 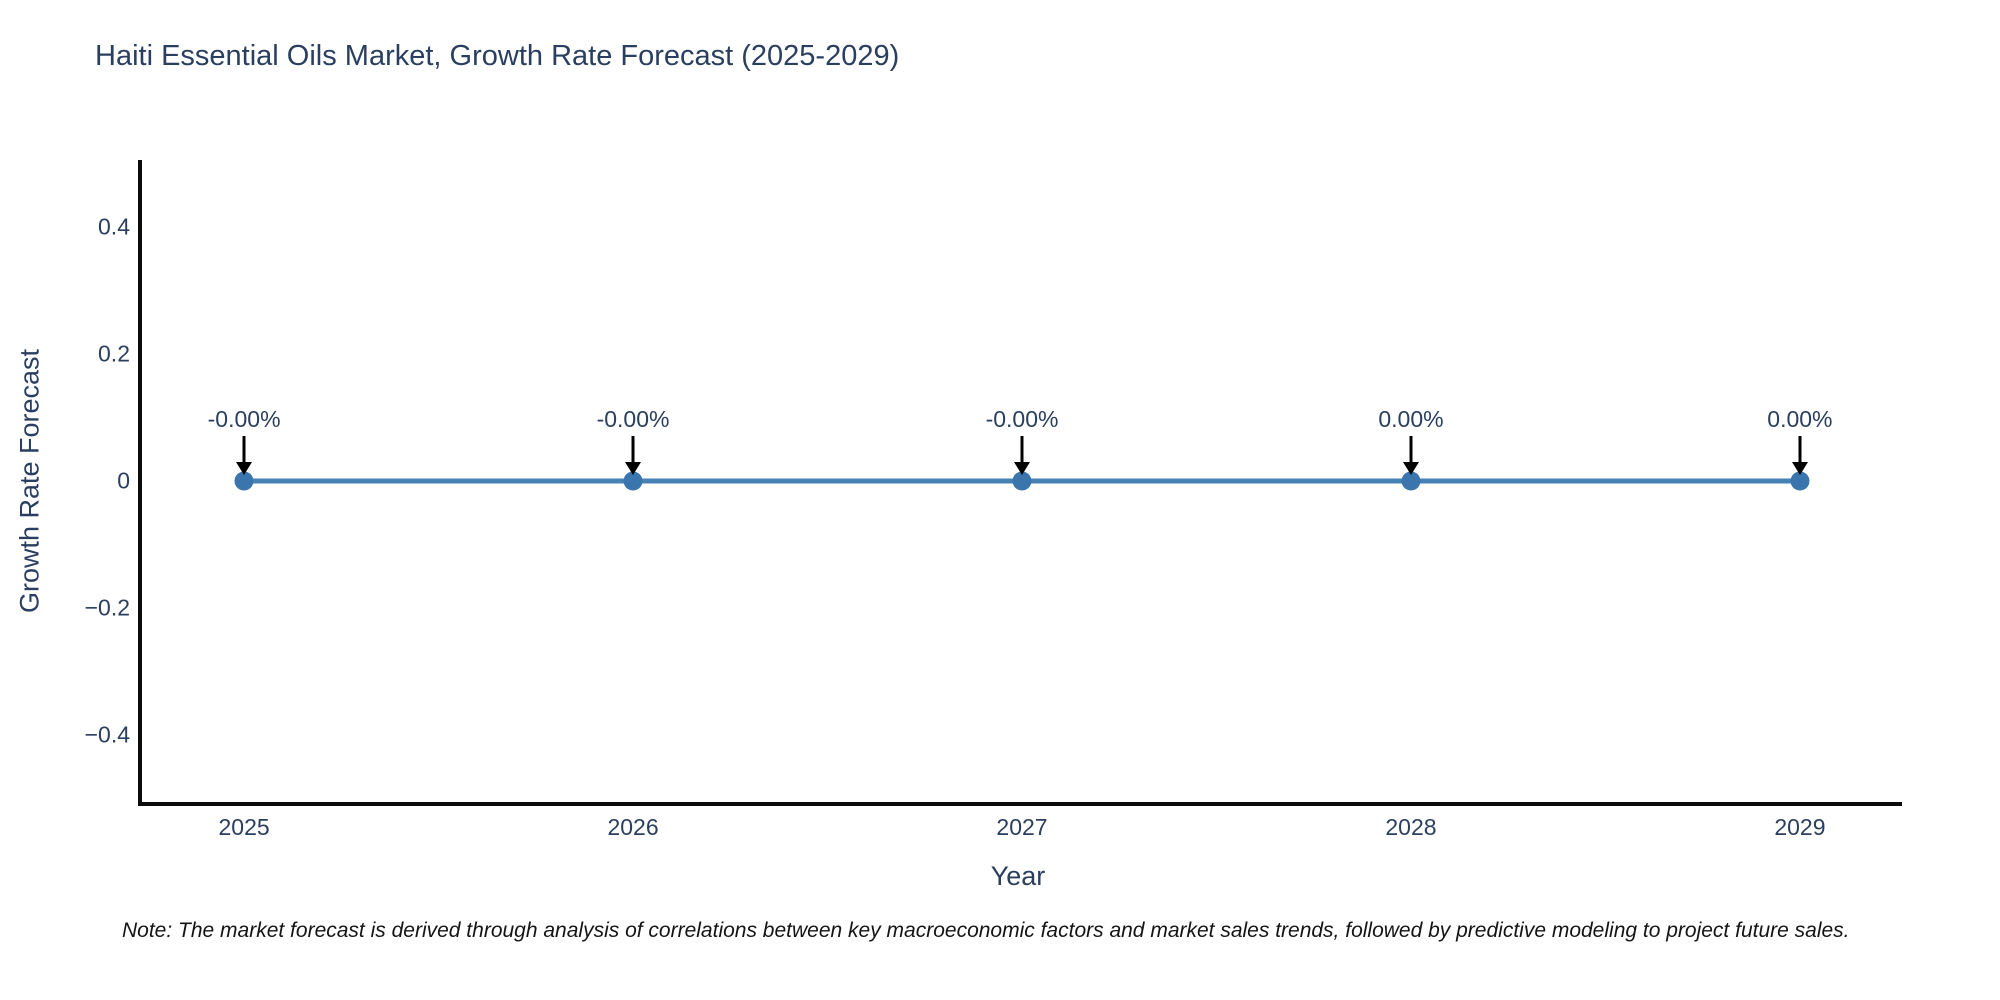 What do you see at coordinates (1800, 481) in the screenshot?
I see `data-point-2029` at bounding box center [1800, 481].